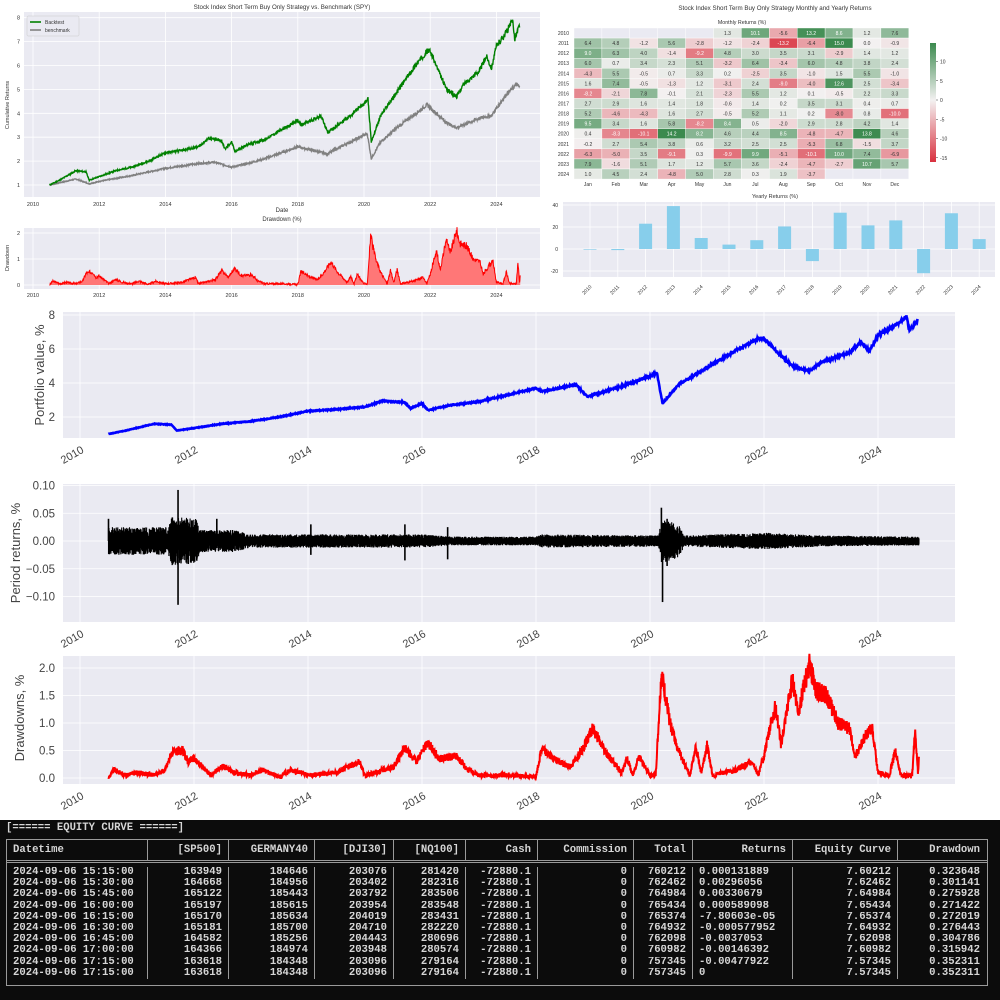  I want to click on heatmap-cell-value: 9.5, so click(587, 125).